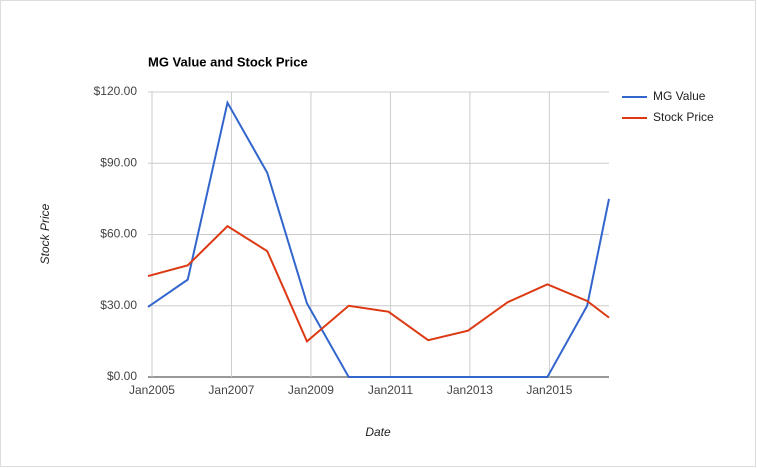 The height and width of the screenshot is (468, 757). I want to click on legend-label: Stock Price, so click(683, 117).